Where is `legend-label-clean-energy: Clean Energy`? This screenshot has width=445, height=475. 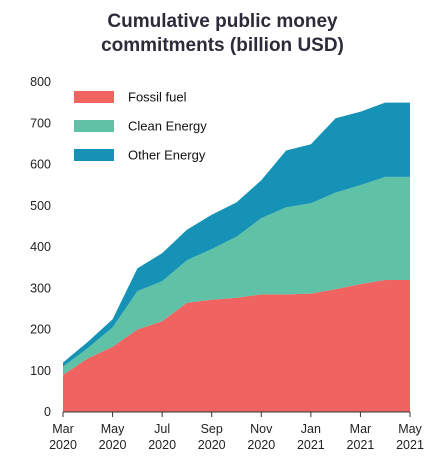 legend-label-clean-energy: Clean Energy is located at coordinates (167, 126).